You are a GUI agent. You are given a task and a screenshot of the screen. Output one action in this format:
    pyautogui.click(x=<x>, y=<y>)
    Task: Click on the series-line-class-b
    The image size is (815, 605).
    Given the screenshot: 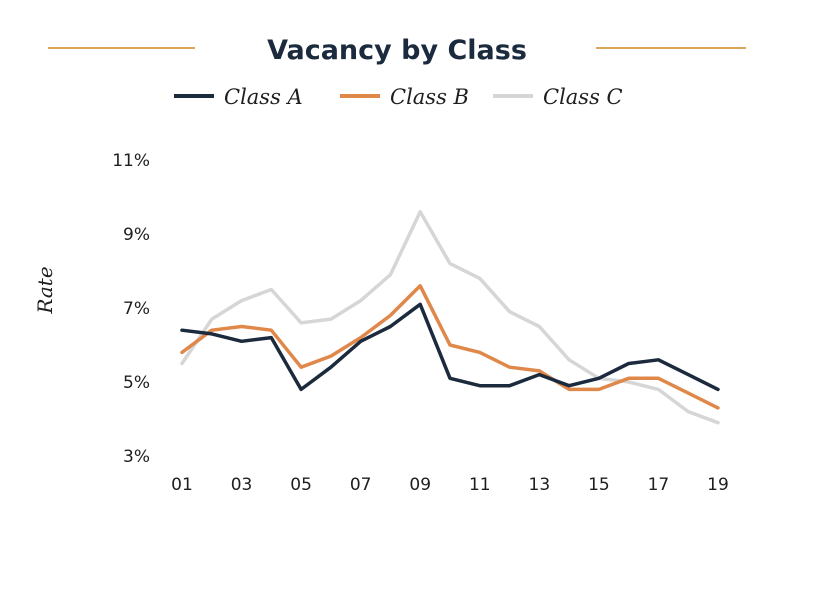 What is the action you would take?
    pyautogui.click(x=450, y=347)
    